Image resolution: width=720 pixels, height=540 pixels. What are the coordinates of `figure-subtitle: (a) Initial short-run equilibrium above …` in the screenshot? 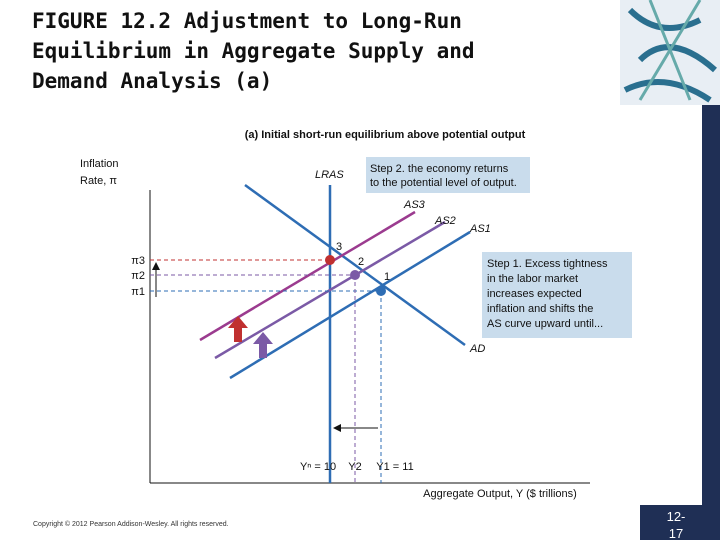 It's located at (385, 135).